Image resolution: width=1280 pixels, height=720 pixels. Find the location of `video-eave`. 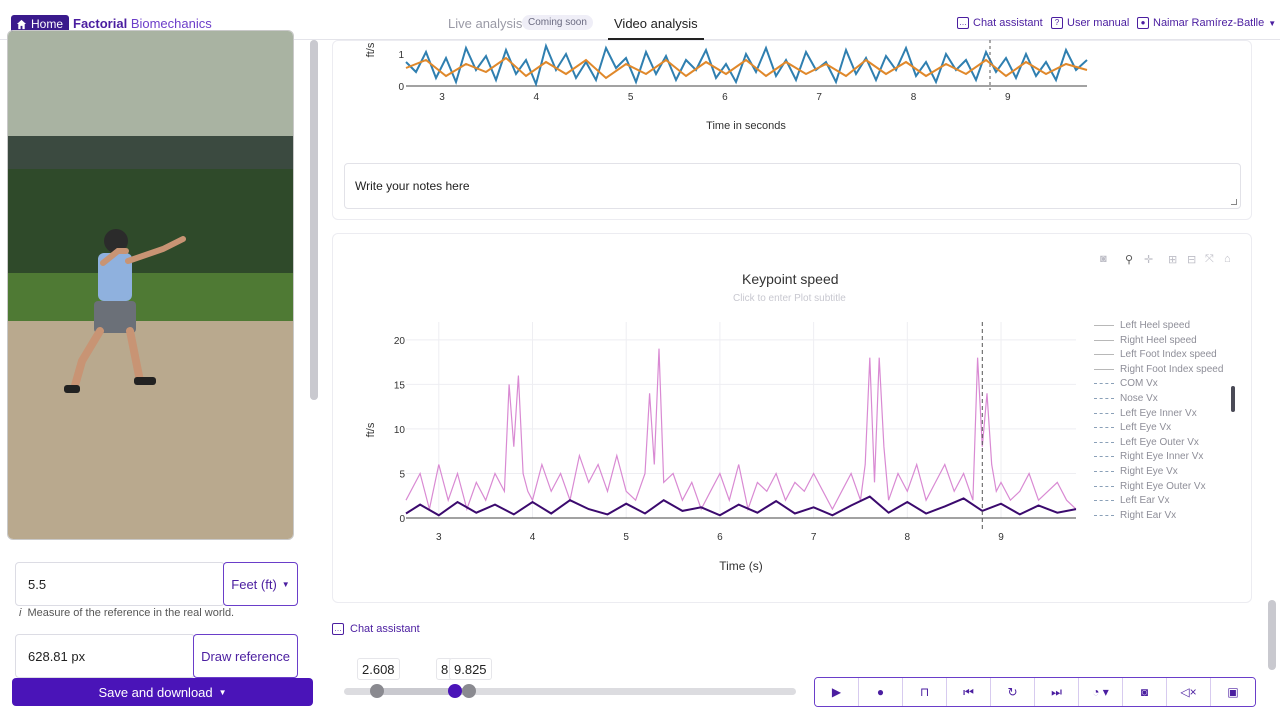

video-eave is located at coordinates (150, 152).